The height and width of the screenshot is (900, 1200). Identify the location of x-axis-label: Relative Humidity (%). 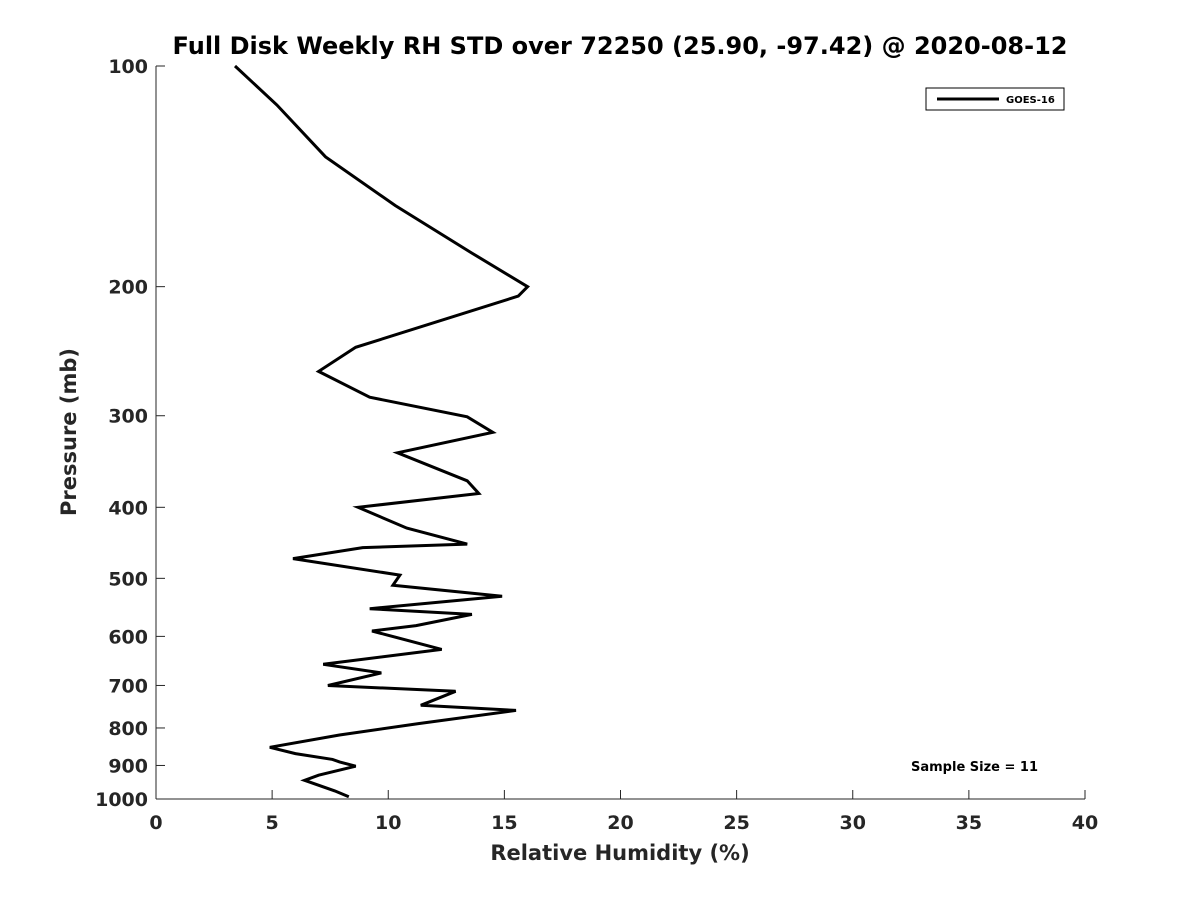
(619, 853).